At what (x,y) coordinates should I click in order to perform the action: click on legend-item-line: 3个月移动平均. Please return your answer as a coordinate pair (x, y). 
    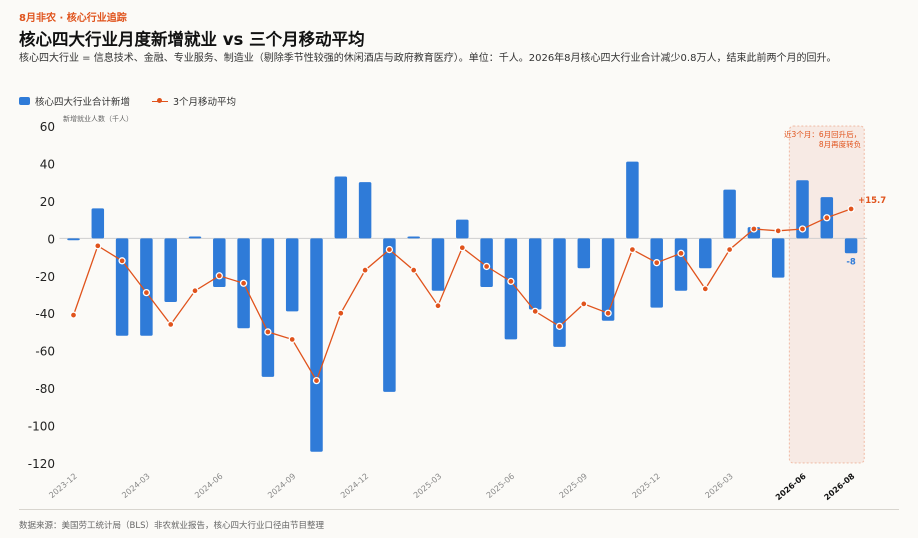
    Looking at the image, I should click on (194, 101).